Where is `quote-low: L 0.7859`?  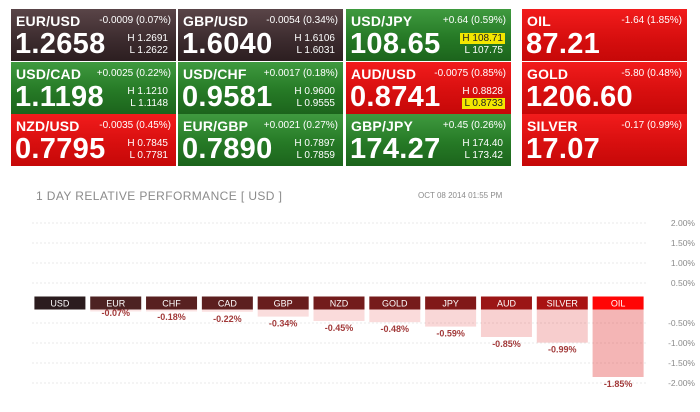 quote-low: L 0.7859 is located at coordinates (315, 155).